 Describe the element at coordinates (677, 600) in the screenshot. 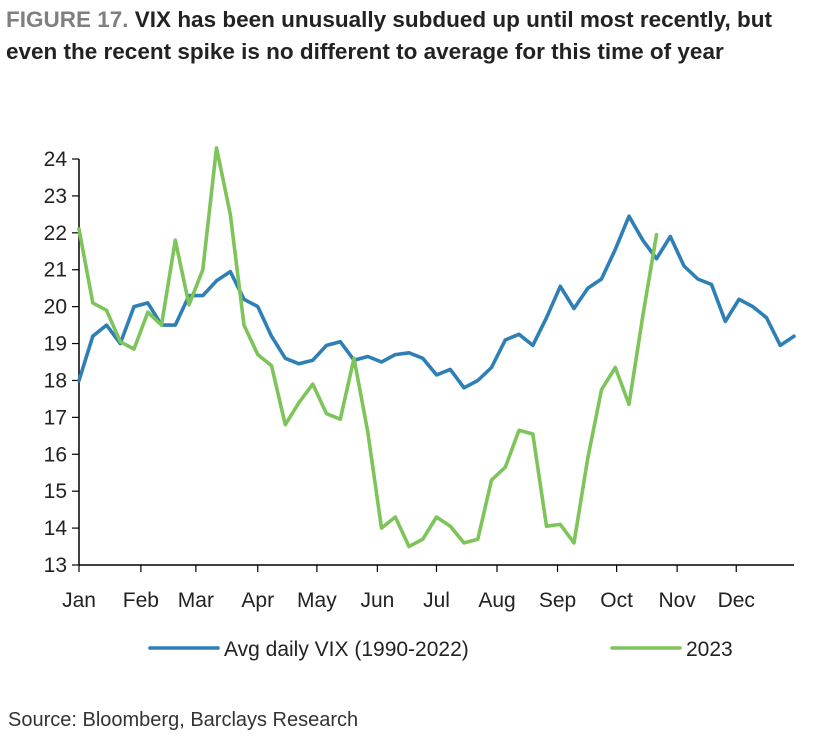

I see `x-tick-label: Nov` at that location.